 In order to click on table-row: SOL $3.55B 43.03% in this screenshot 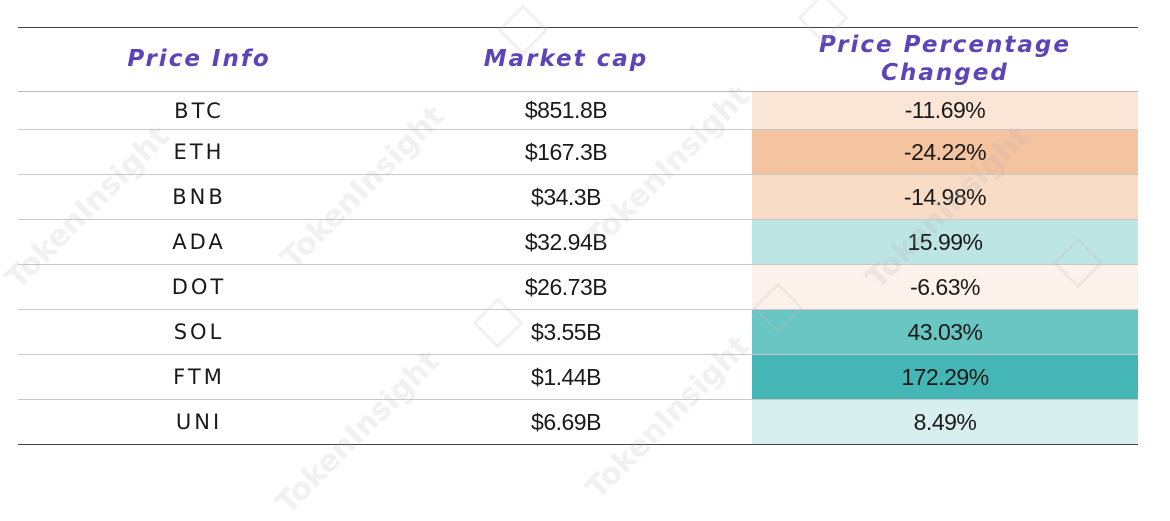, I will do `click(578, 332)`.